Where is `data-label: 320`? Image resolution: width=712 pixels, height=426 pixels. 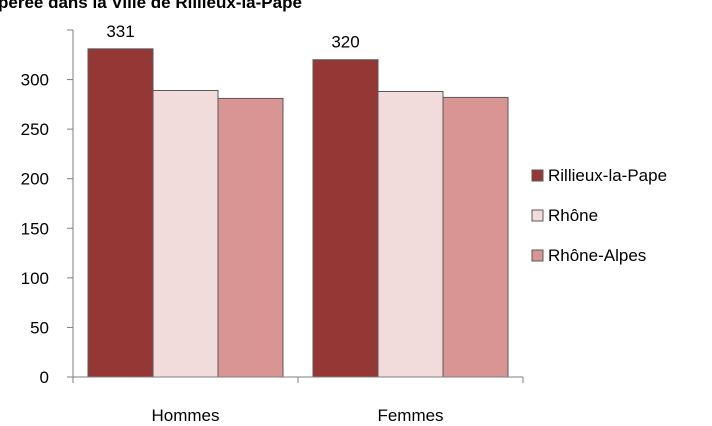
data-label: 320 is located at coordinates (345, 42).